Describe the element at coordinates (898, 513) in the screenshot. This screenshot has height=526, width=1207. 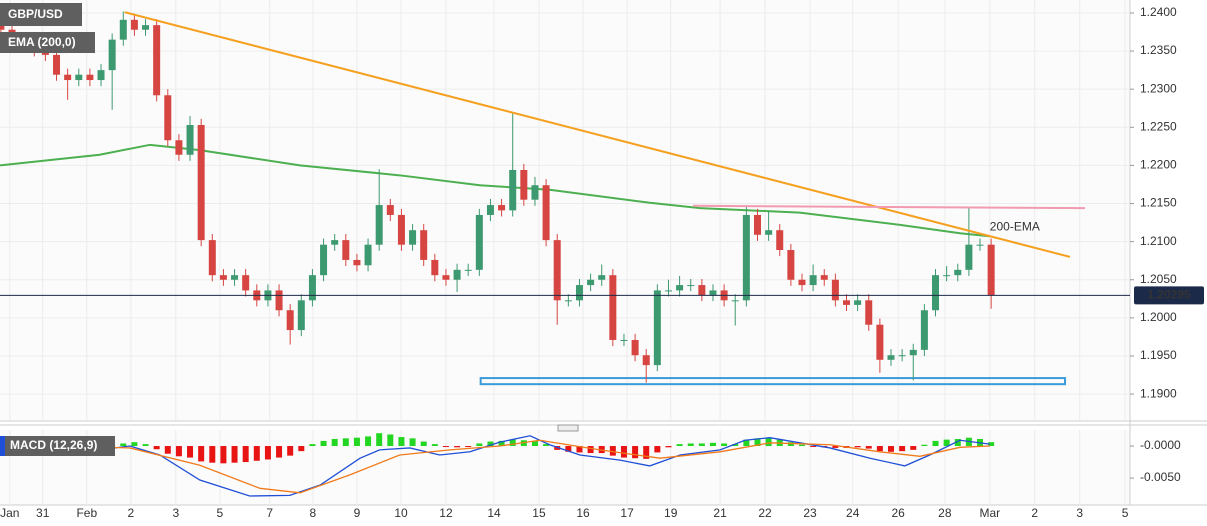
I see `x-tick-label: 26` at that location.